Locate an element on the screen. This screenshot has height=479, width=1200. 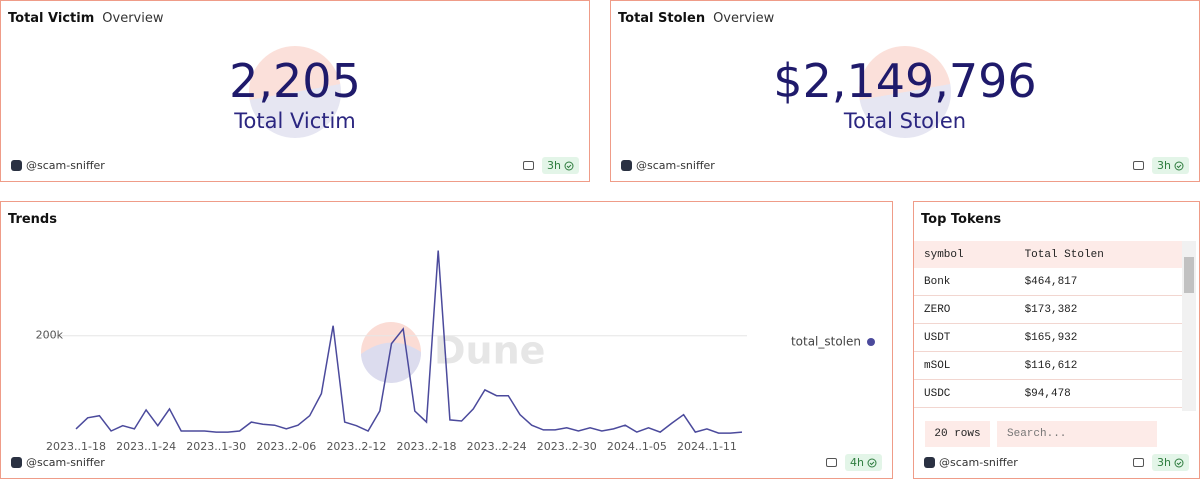
counter-label: Total Stolen is located at coordinates (905, 121).